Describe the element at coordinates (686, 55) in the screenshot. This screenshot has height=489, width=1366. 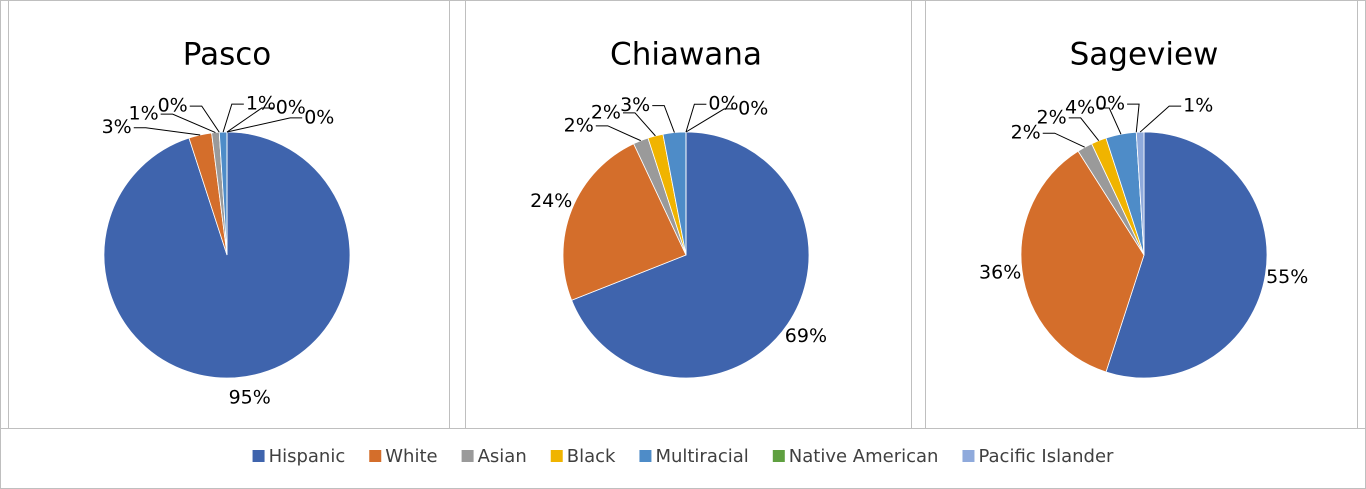
I see `chart-title: Chiawana` at that location.